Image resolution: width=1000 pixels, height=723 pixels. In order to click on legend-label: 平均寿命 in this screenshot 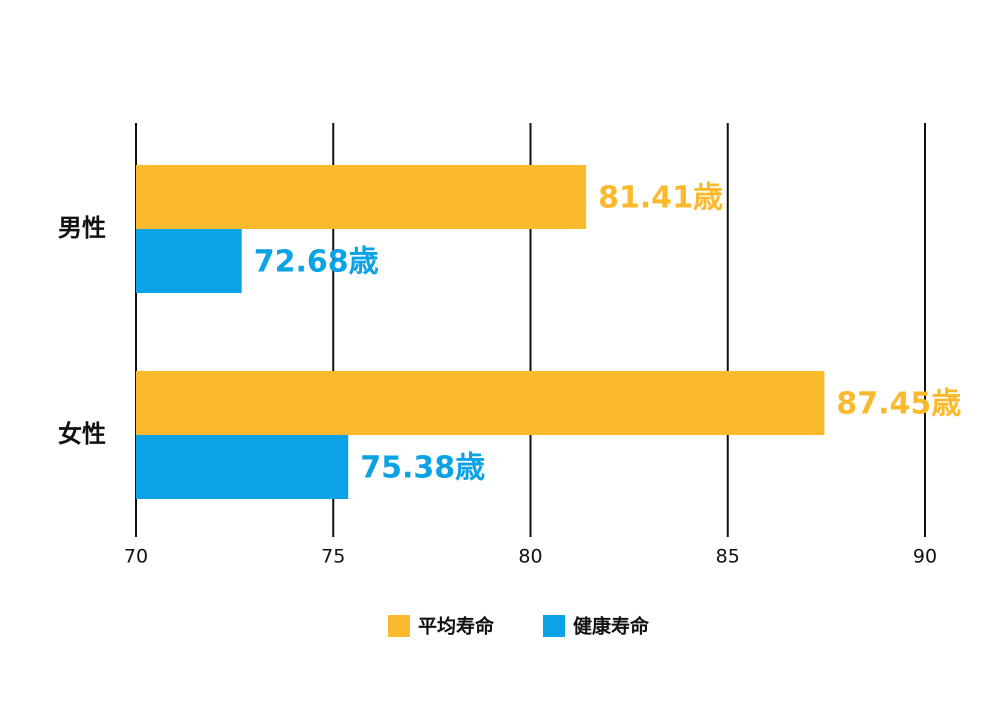, I will do `click(456, 626)`.